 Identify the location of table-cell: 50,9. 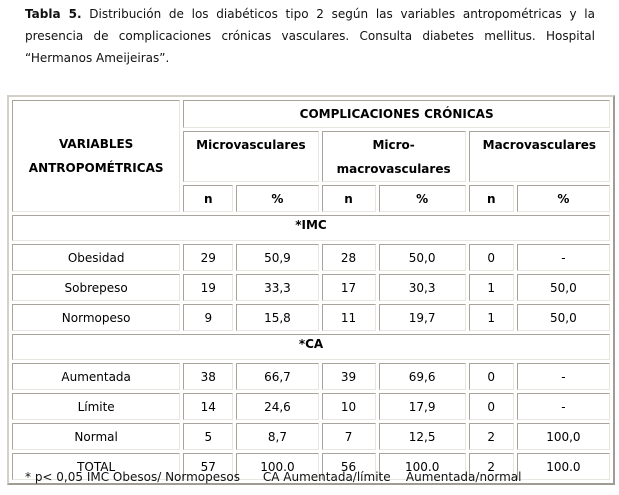
(277, 257).